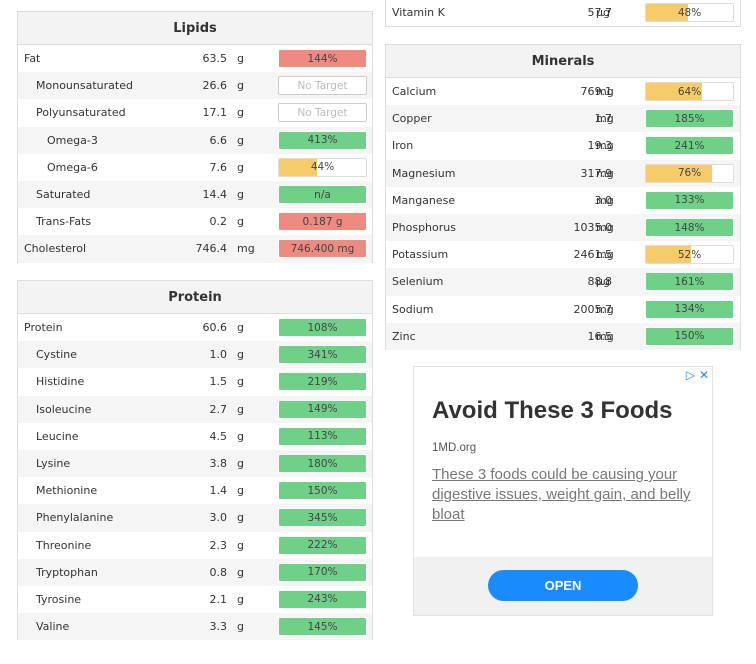  Describe the element at coordinates (195, 86) in the screenshot. I see `nutrient-row: Monounsaturated 26.6 g No Target` at that location.